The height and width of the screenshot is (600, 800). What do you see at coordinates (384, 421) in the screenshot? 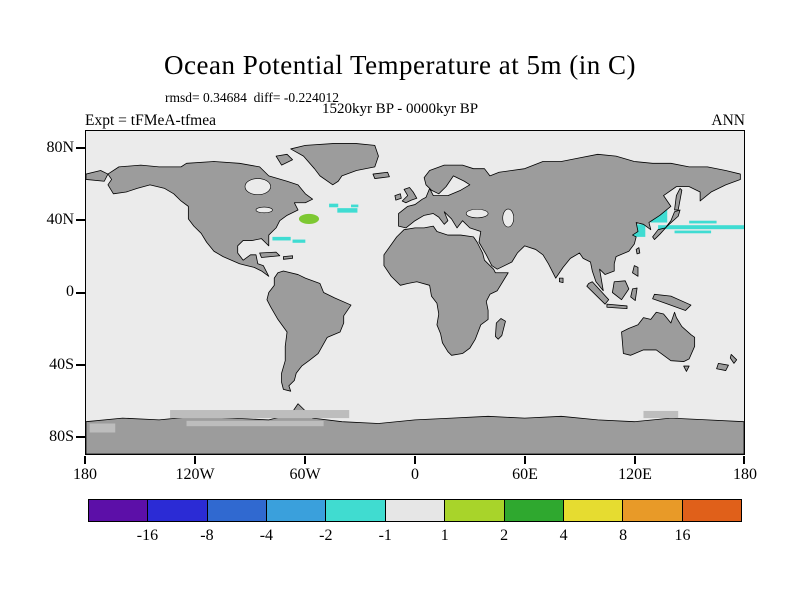
I see `sea-ice-cells` at bounding box center [384, 421].